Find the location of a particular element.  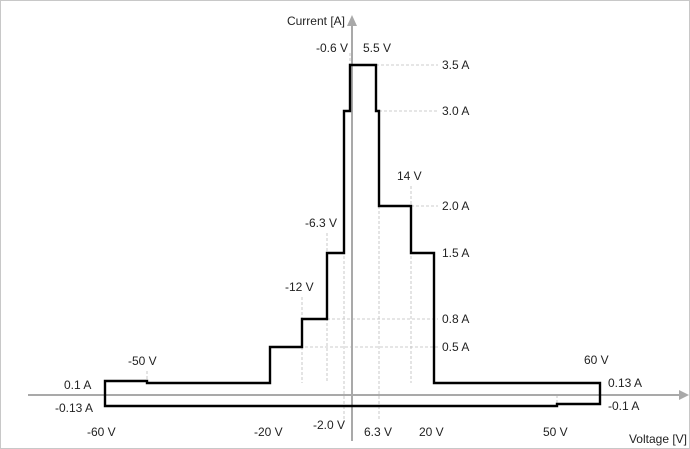

label-neg6-3v: -6.3 V is located at coordinates (321, 223).